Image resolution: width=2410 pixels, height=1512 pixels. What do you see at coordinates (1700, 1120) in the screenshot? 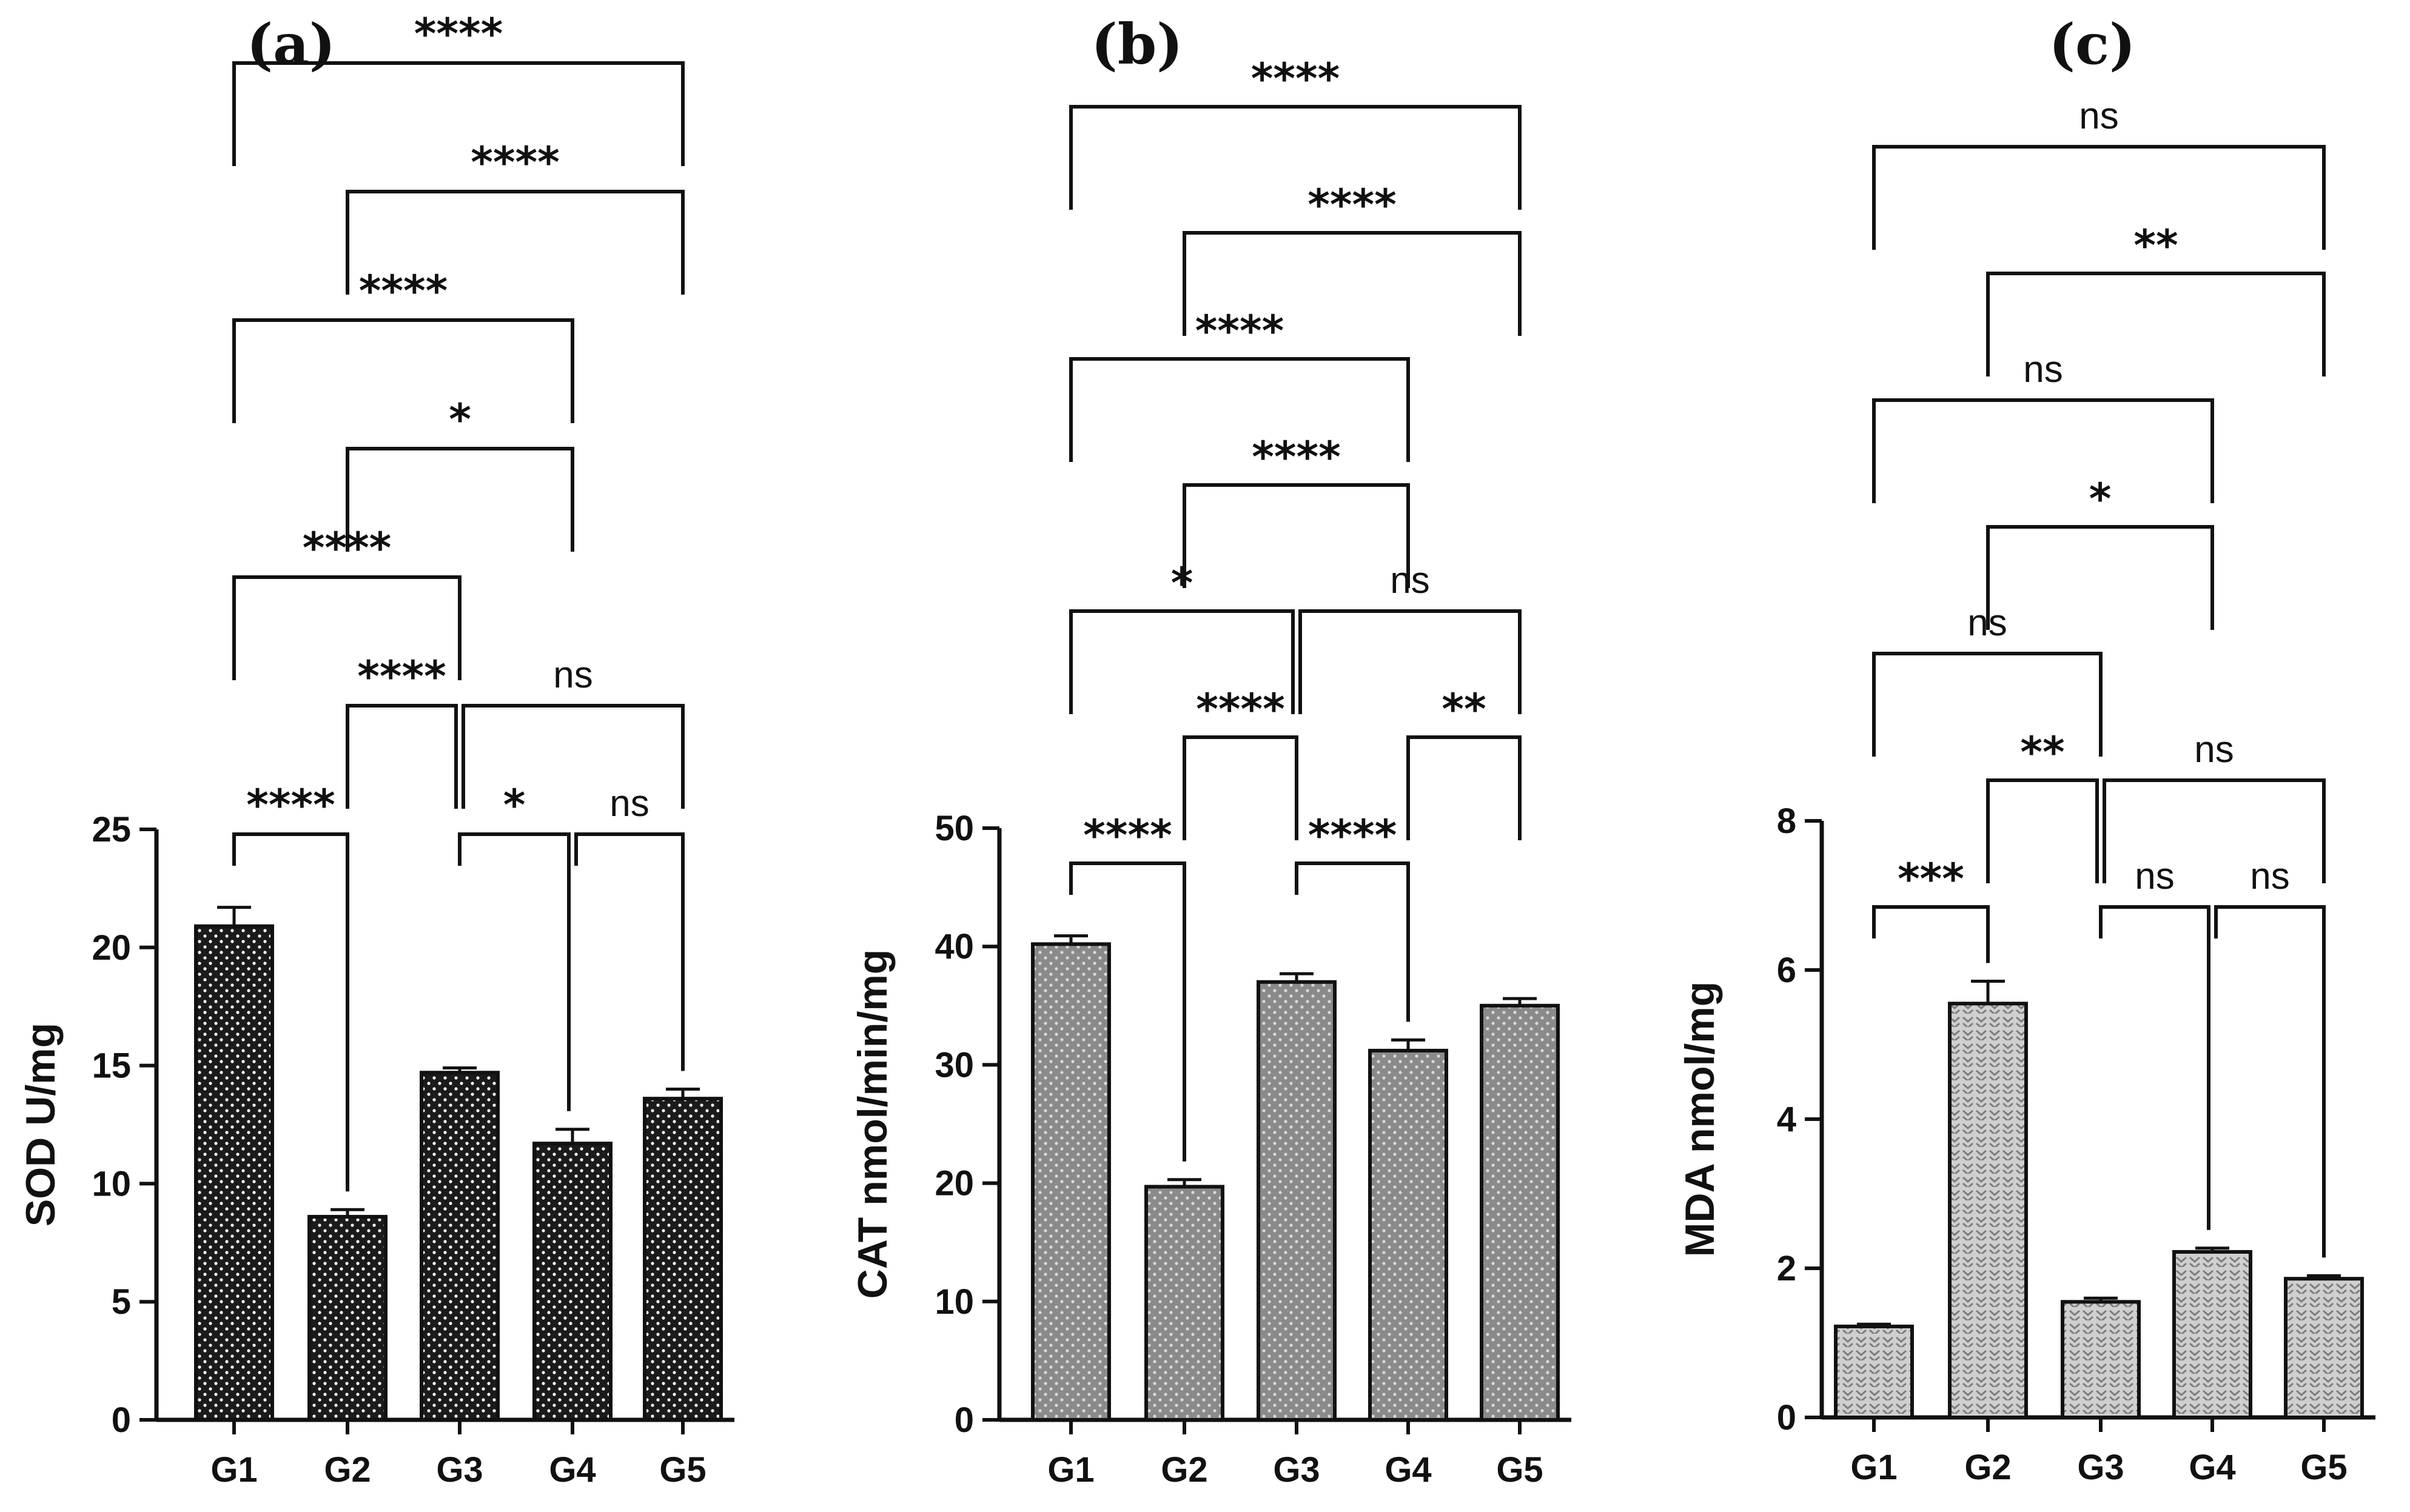
I see `y-axis-label: MDA nmol/mg` at bounding box center [1700, 1120].